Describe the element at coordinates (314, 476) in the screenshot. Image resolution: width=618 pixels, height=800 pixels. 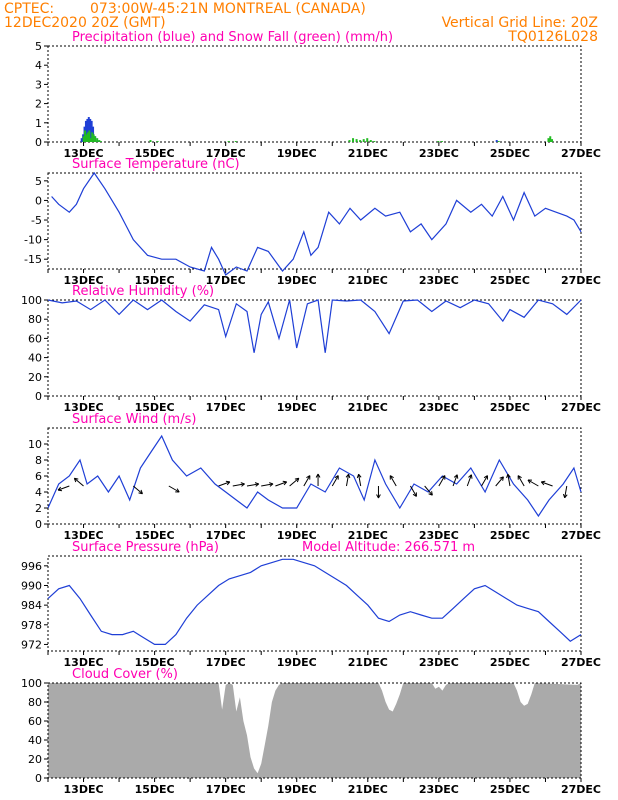
I see `wind-line` at that location.